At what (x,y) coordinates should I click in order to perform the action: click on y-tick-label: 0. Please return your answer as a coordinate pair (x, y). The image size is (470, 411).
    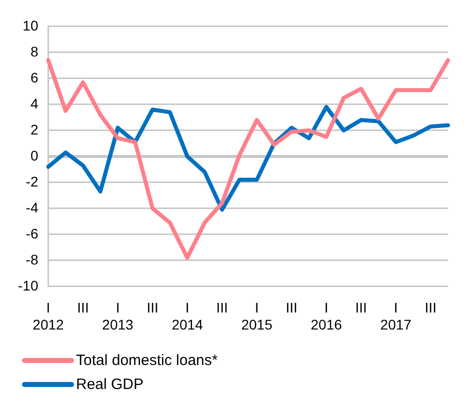
    Looking at the image, I should click on (34, 155).